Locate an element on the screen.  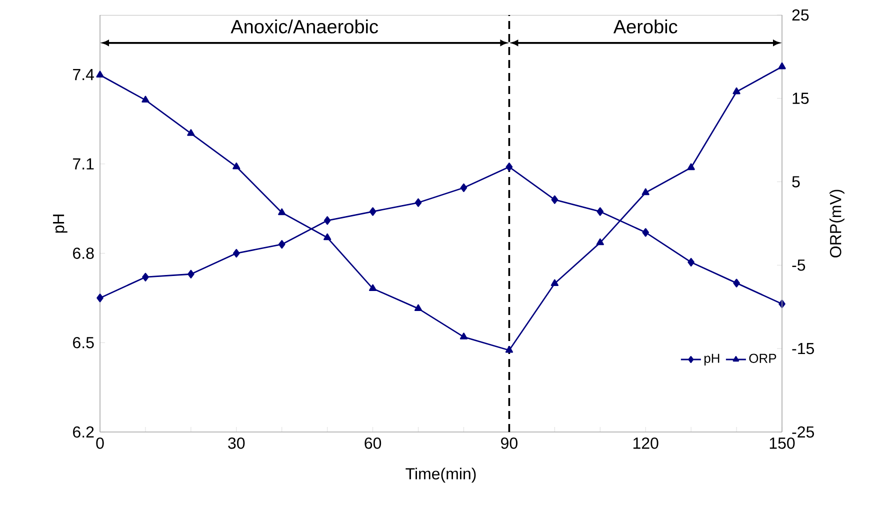
y2-tick-label: 15 is located at coordinates (800, 98).